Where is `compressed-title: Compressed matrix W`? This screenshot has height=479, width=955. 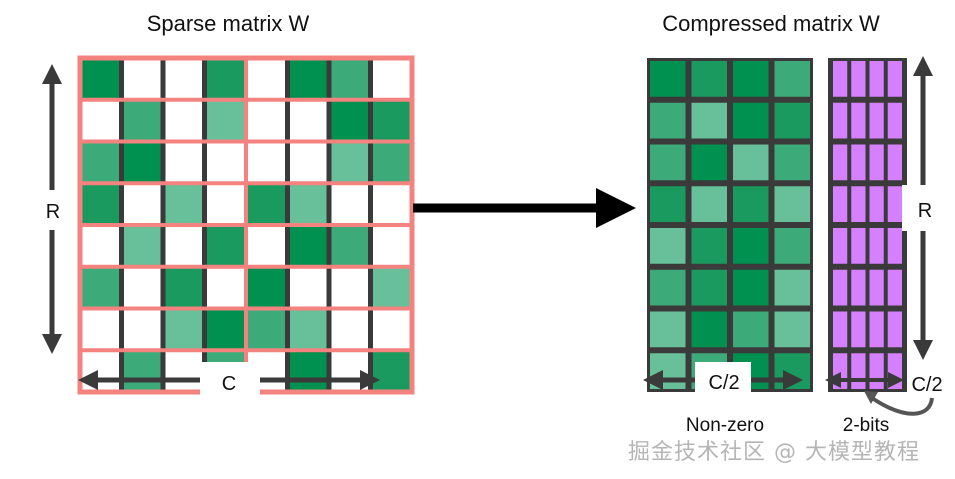 compressed-title: Compressed matrix W is located at coordinates (771, 23).